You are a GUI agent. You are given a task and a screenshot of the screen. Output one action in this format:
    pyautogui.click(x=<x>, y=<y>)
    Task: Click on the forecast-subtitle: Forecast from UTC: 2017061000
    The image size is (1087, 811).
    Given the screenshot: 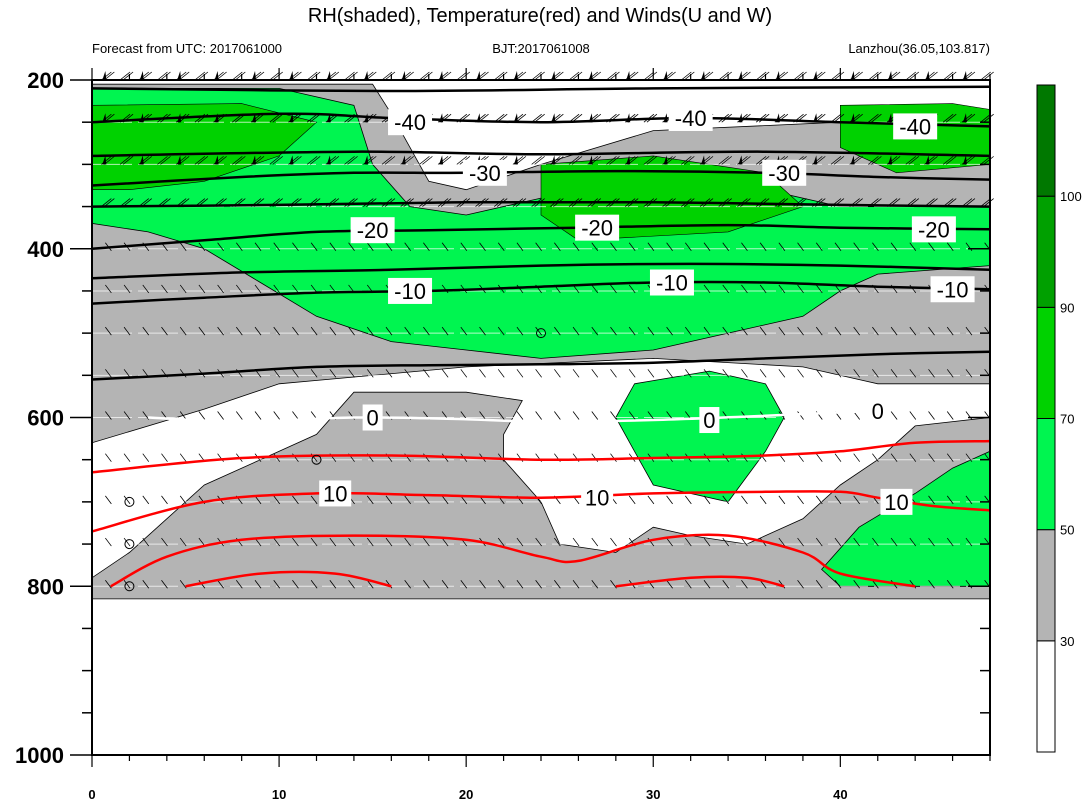 What is the action you would take?
    pyautogui.click(x=187, y=48)
    